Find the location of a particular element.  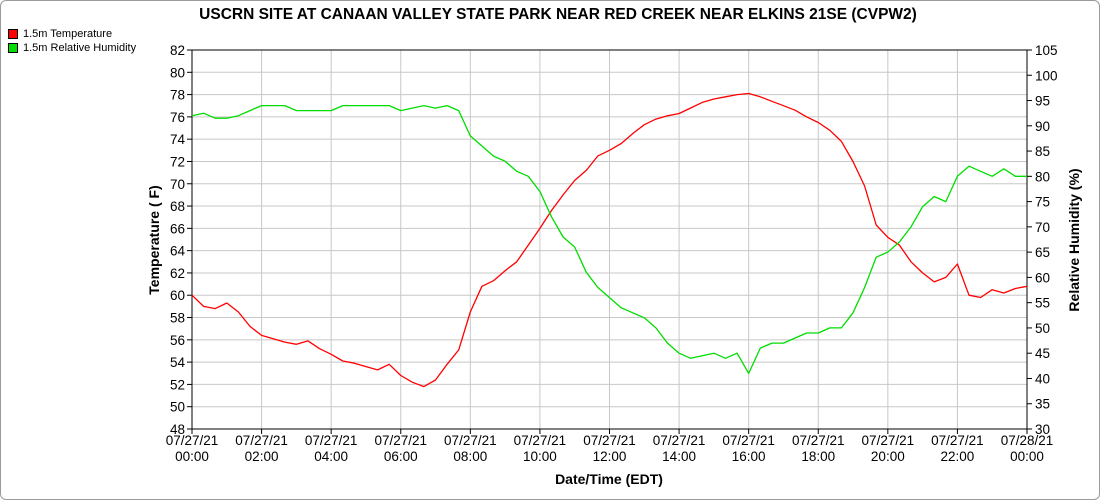

y-tick-label: 70 is located at coordinates (177, 184).